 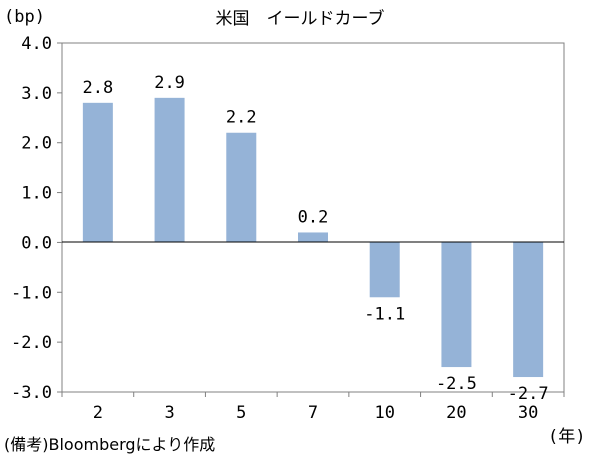 What do you see at coordinates (97, 88) in the screenshot?
I see `data-label: 2.8` at bounding box center [97, 88].